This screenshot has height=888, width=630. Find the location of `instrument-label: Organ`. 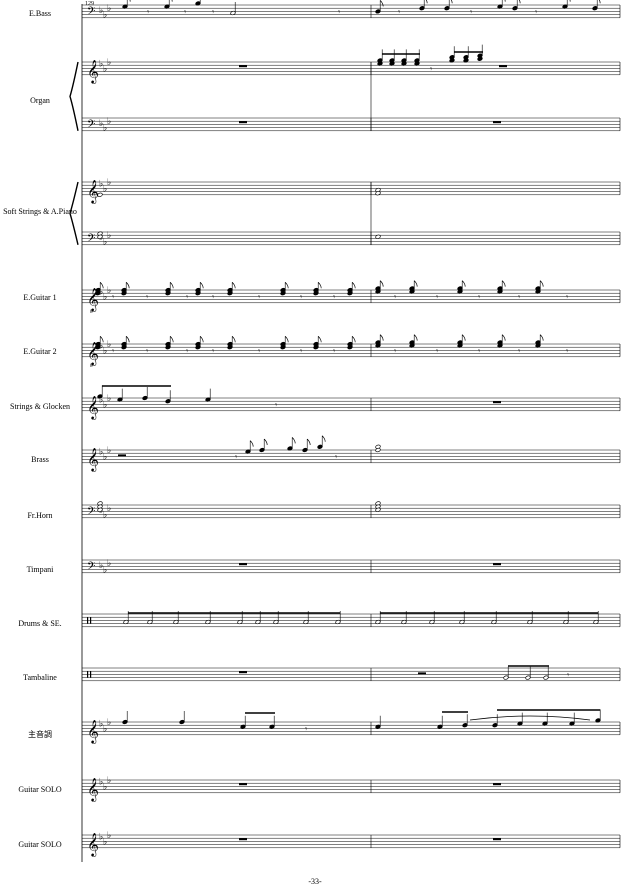

instrument-label: Organ is located at coordinates (40, 100).